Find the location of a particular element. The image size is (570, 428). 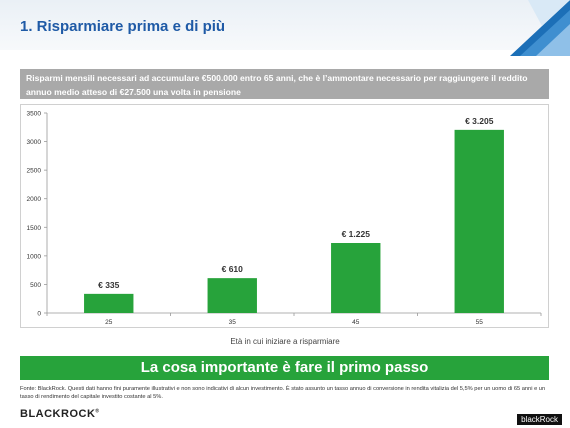

x-tick-label: 35 is located at coordinates (233, 322).